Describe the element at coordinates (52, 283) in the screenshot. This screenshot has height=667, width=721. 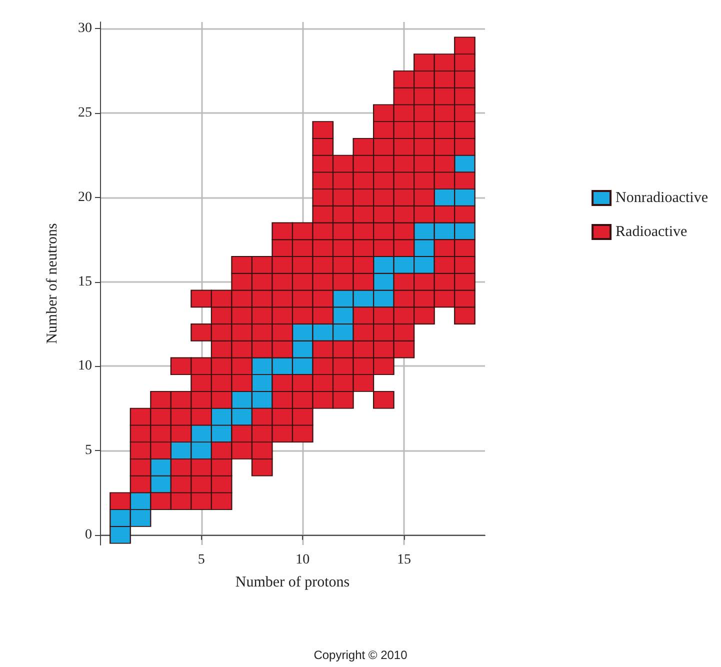
I see `y-axis-title: Number of neutrons` at that location.